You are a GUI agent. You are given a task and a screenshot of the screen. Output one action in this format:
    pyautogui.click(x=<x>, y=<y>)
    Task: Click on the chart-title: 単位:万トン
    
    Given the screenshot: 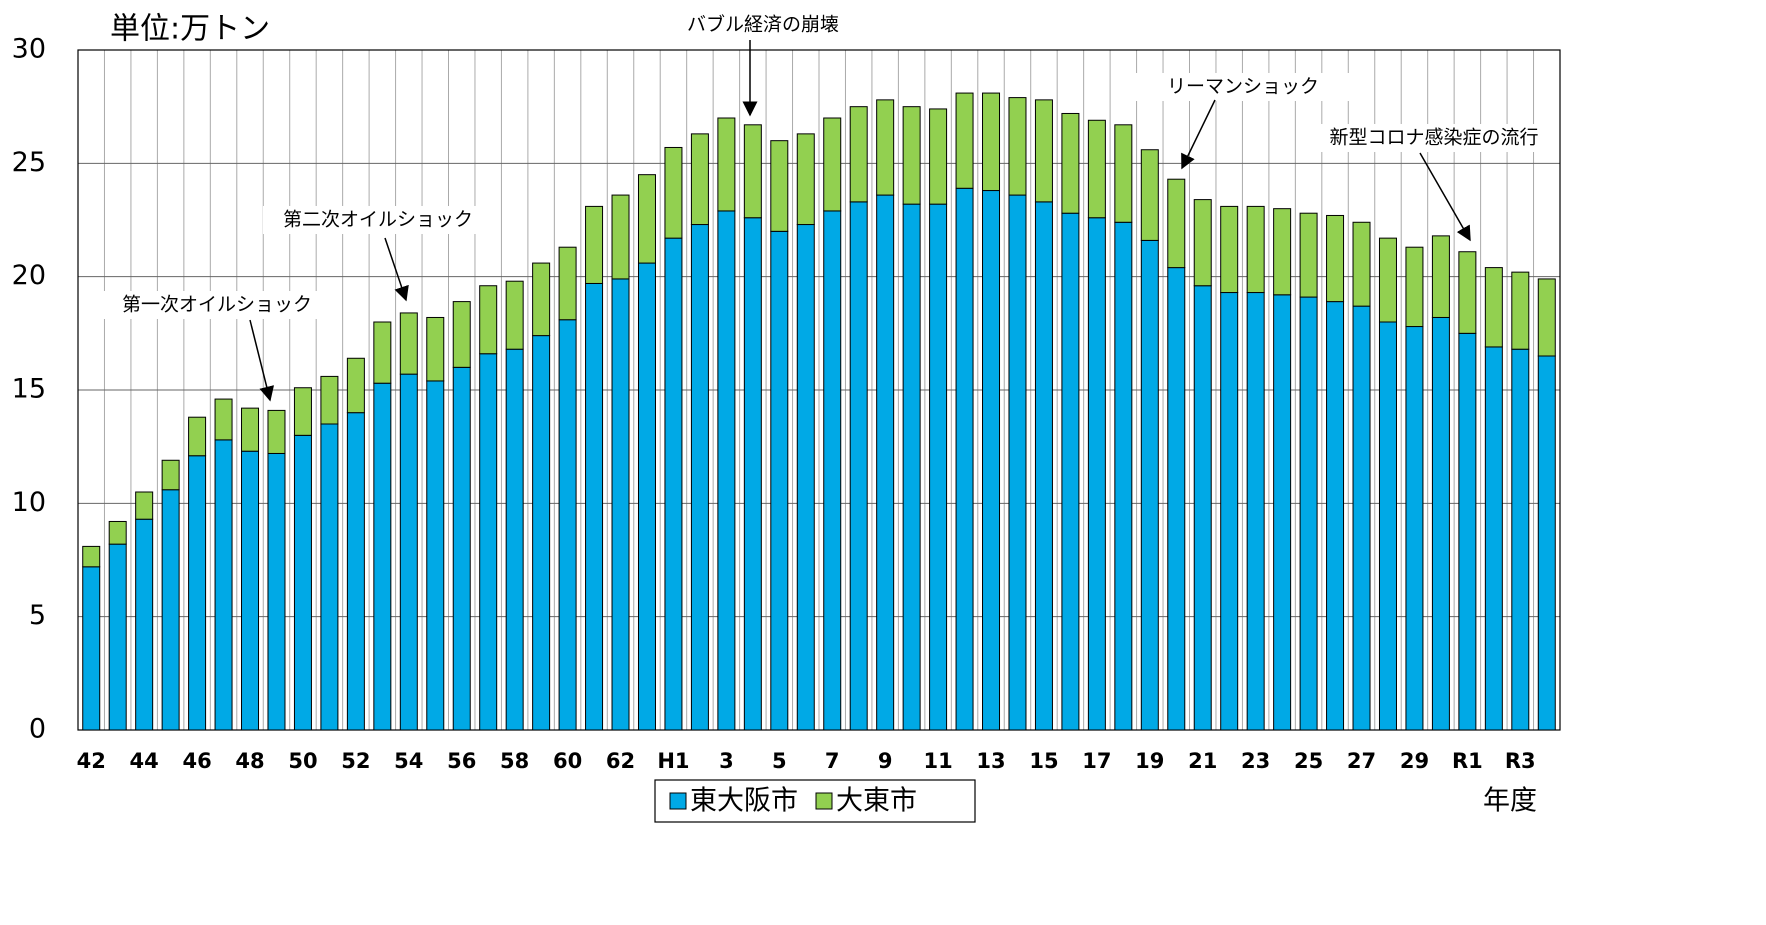 What is the action you would take?
    pyautogui.click(x=190, y=29)
    